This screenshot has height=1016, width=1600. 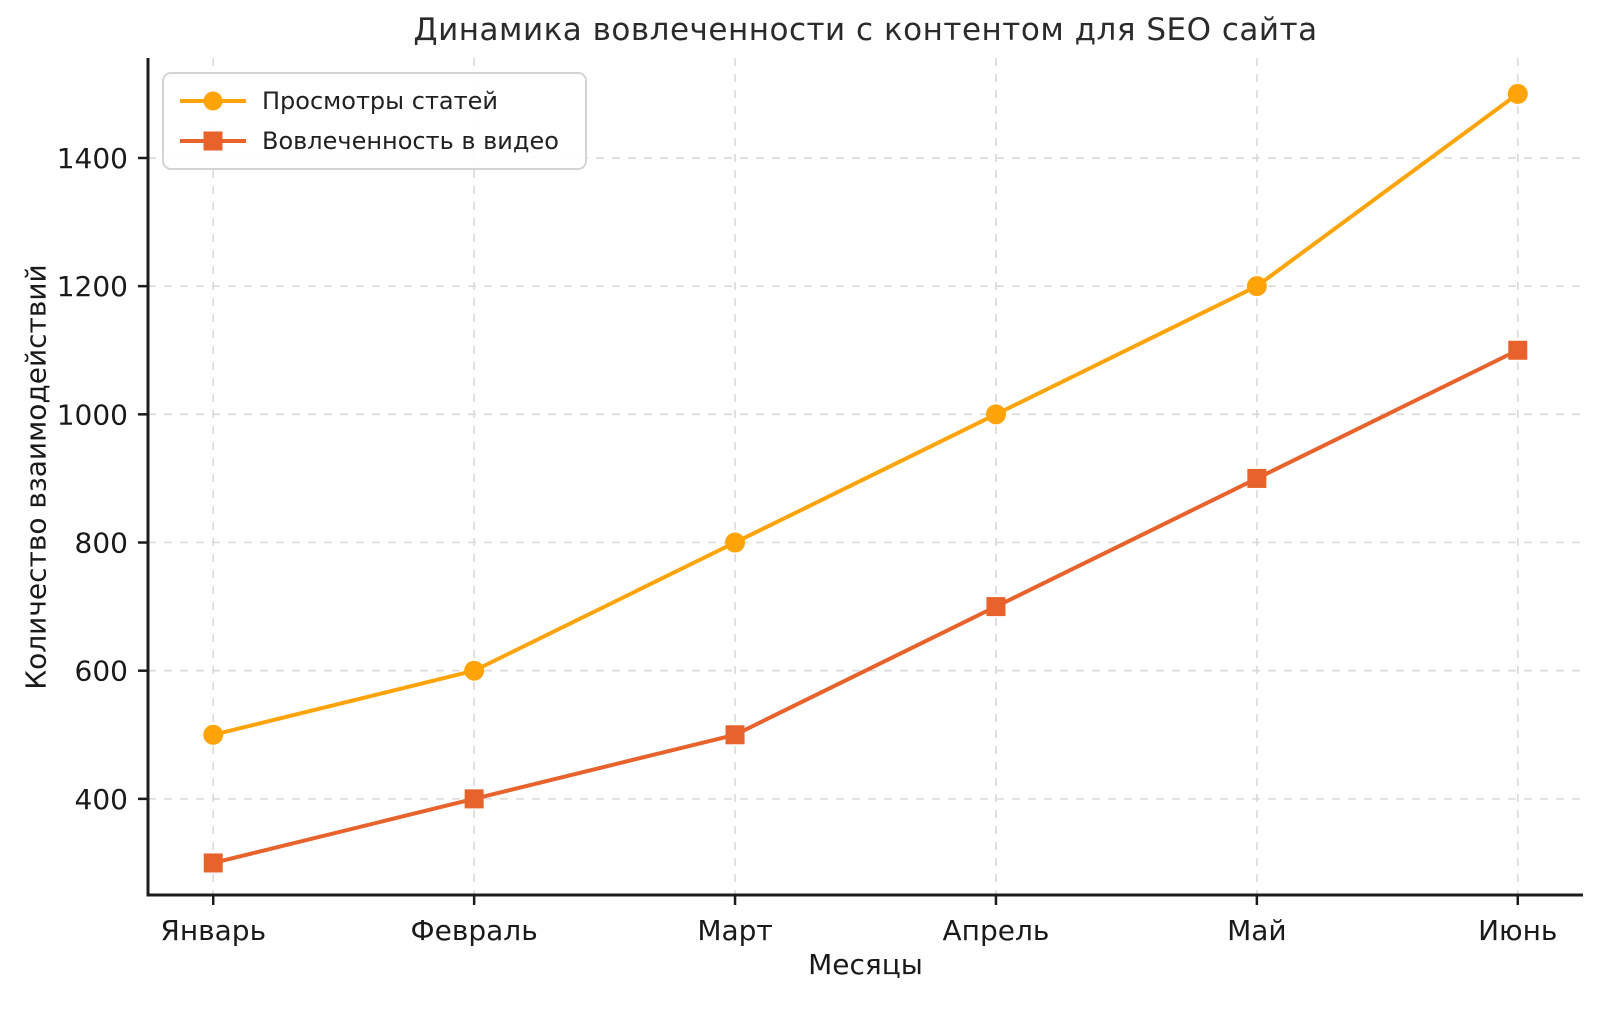 What do you see at coordinates (374, 121) in the screenshot?
I see `legend: Просмотры статей Вовлеченность в видео` at bounding box center [374, 121].